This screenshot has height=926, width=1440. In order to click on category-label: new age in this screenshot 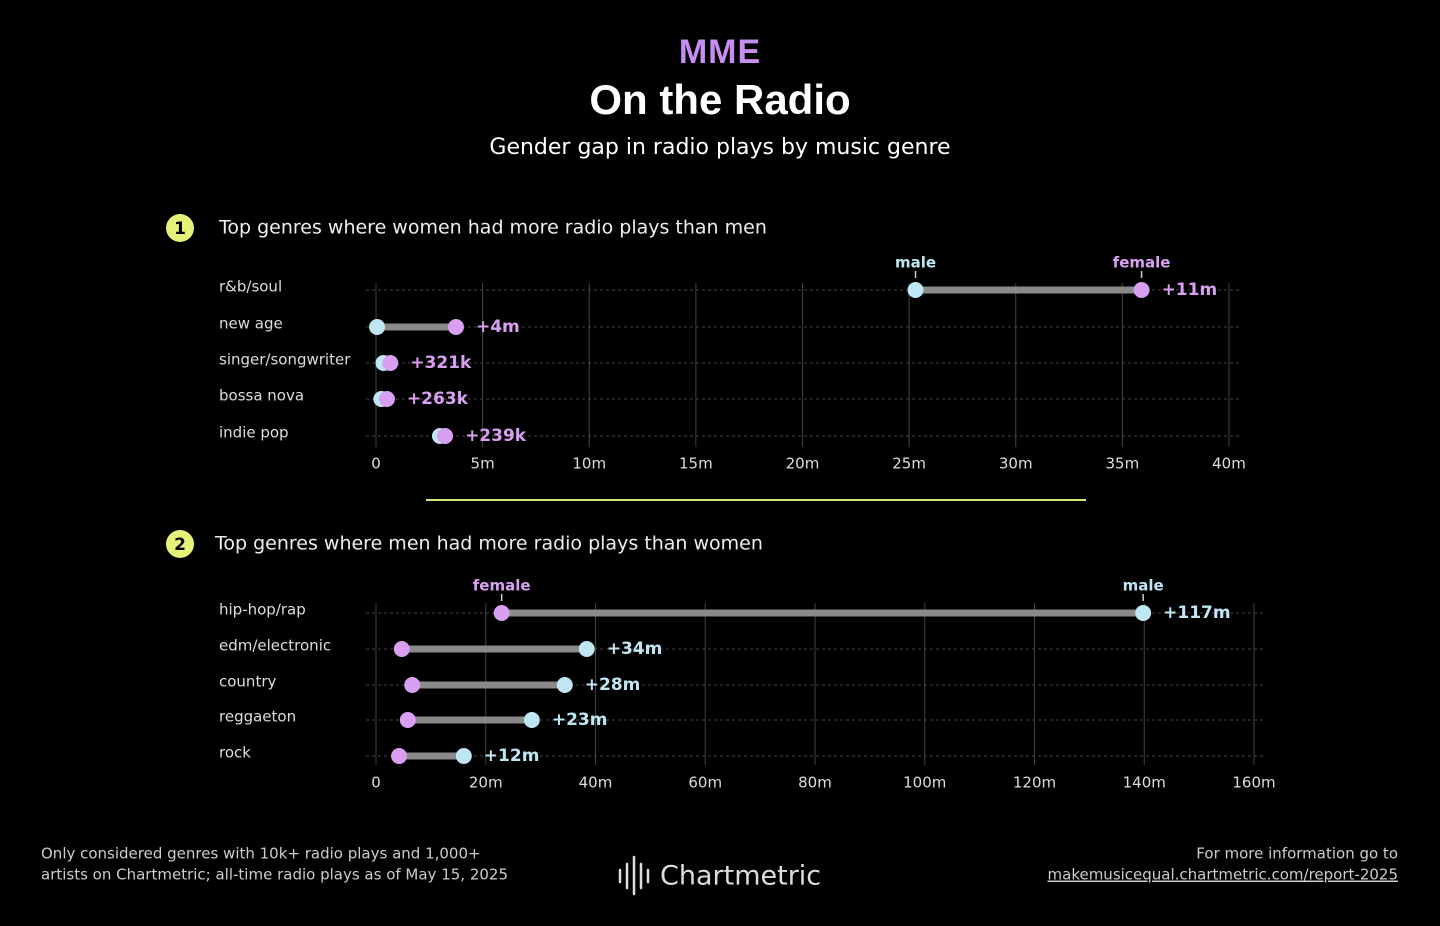, I will do `click(251, 324)`.